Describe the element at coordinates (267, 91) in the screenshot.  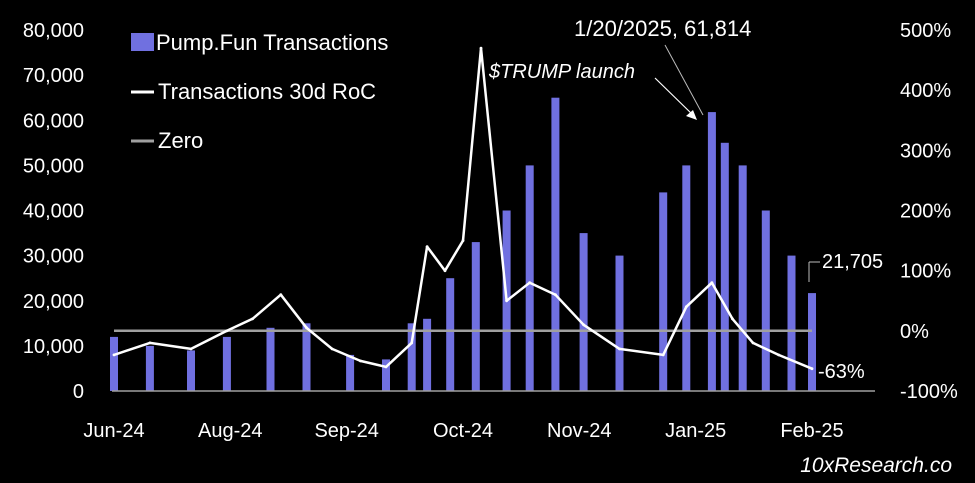
I see `legend-label-roc: Transactions 30d RoC` at that location.